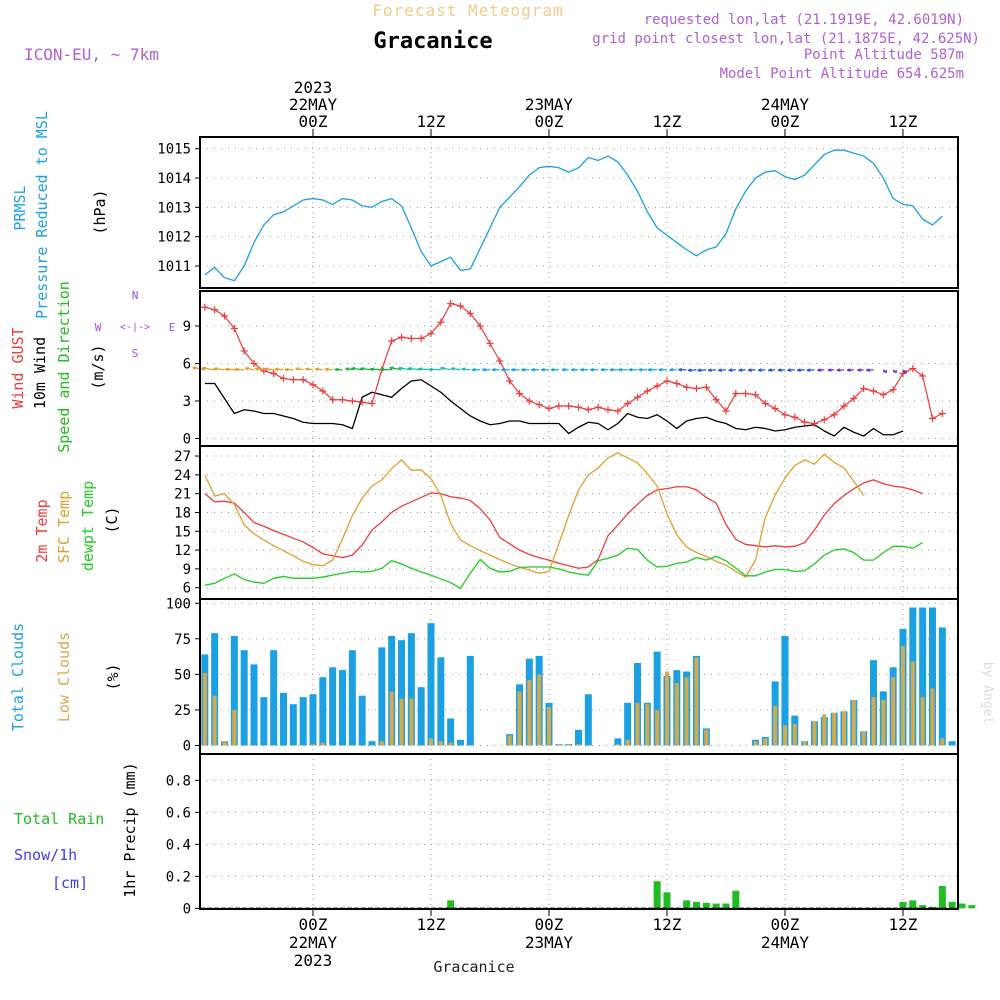 This screenshot has height=1000, width=1000. I want to click on precip-ytick-label: 0.8, so click(178, 781).